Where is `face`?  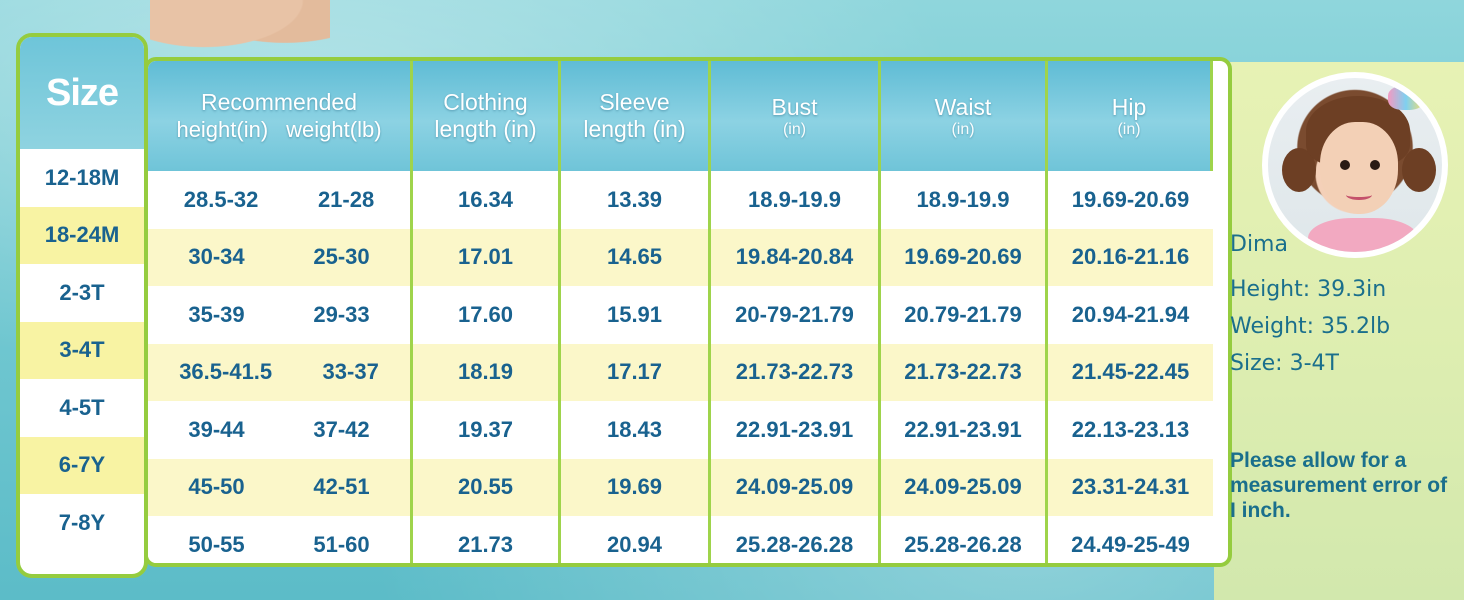
face is located at coordinates (1359, 168).